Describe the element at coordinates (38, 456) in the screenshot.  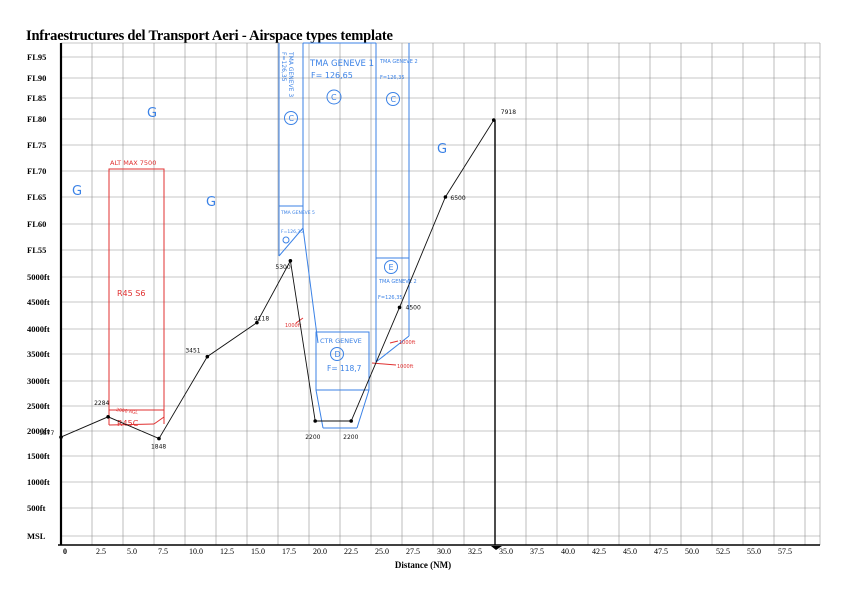
I see `y-tick-label: 1500ft` at that location.